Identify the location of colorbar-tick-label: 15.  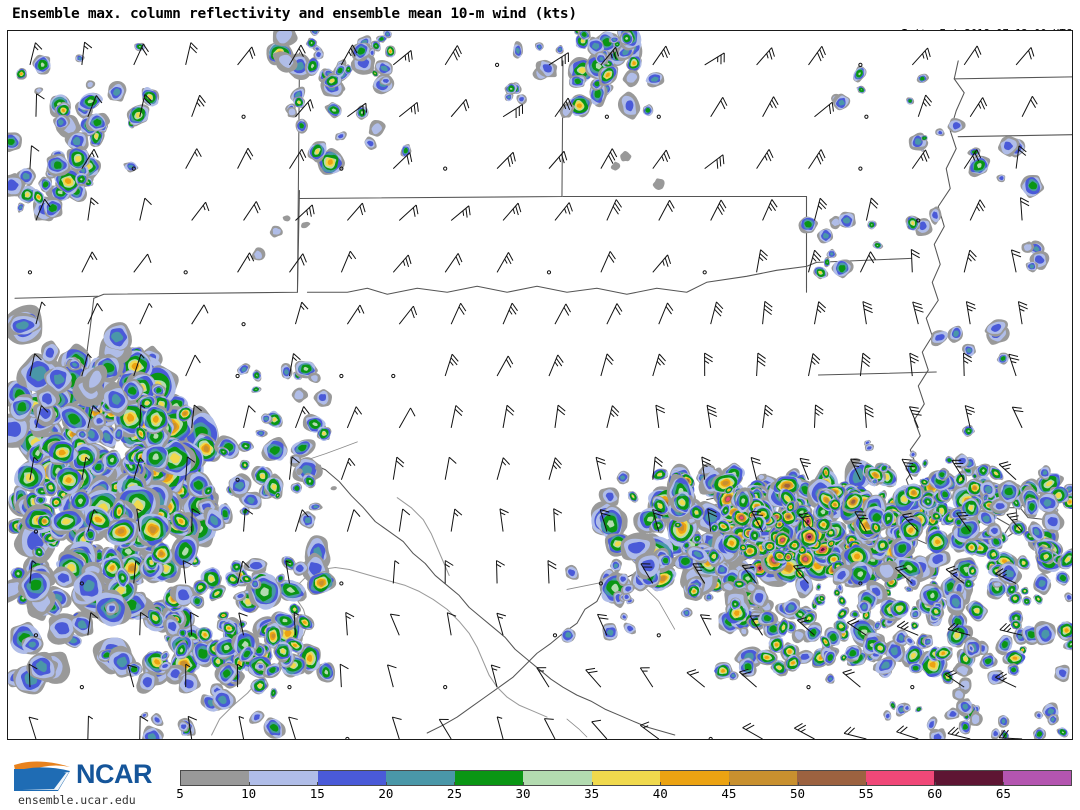
(317, 793).